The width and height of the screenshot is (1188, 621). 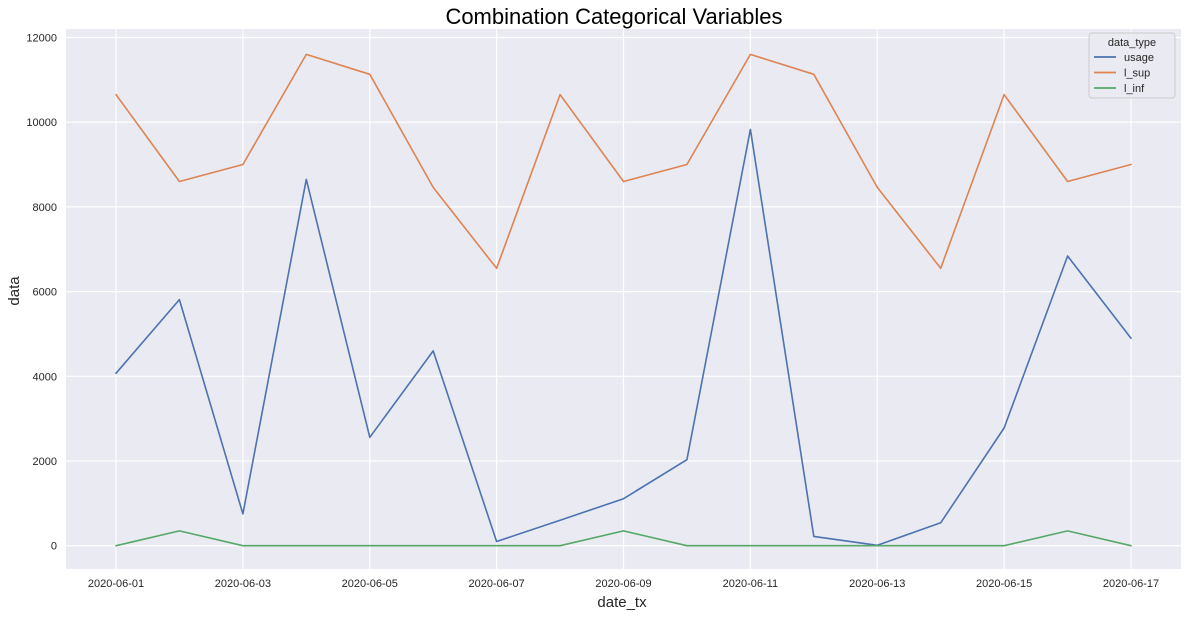 What do you see at coordinates (116, 584) in the screenshot?
I see `x-tick-label: 2020-06-01` at bounding box center [116, 584].